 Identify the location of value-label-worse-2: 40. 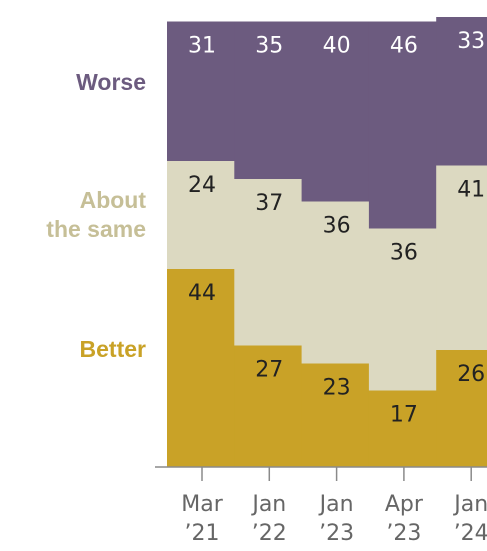
(337, 46).